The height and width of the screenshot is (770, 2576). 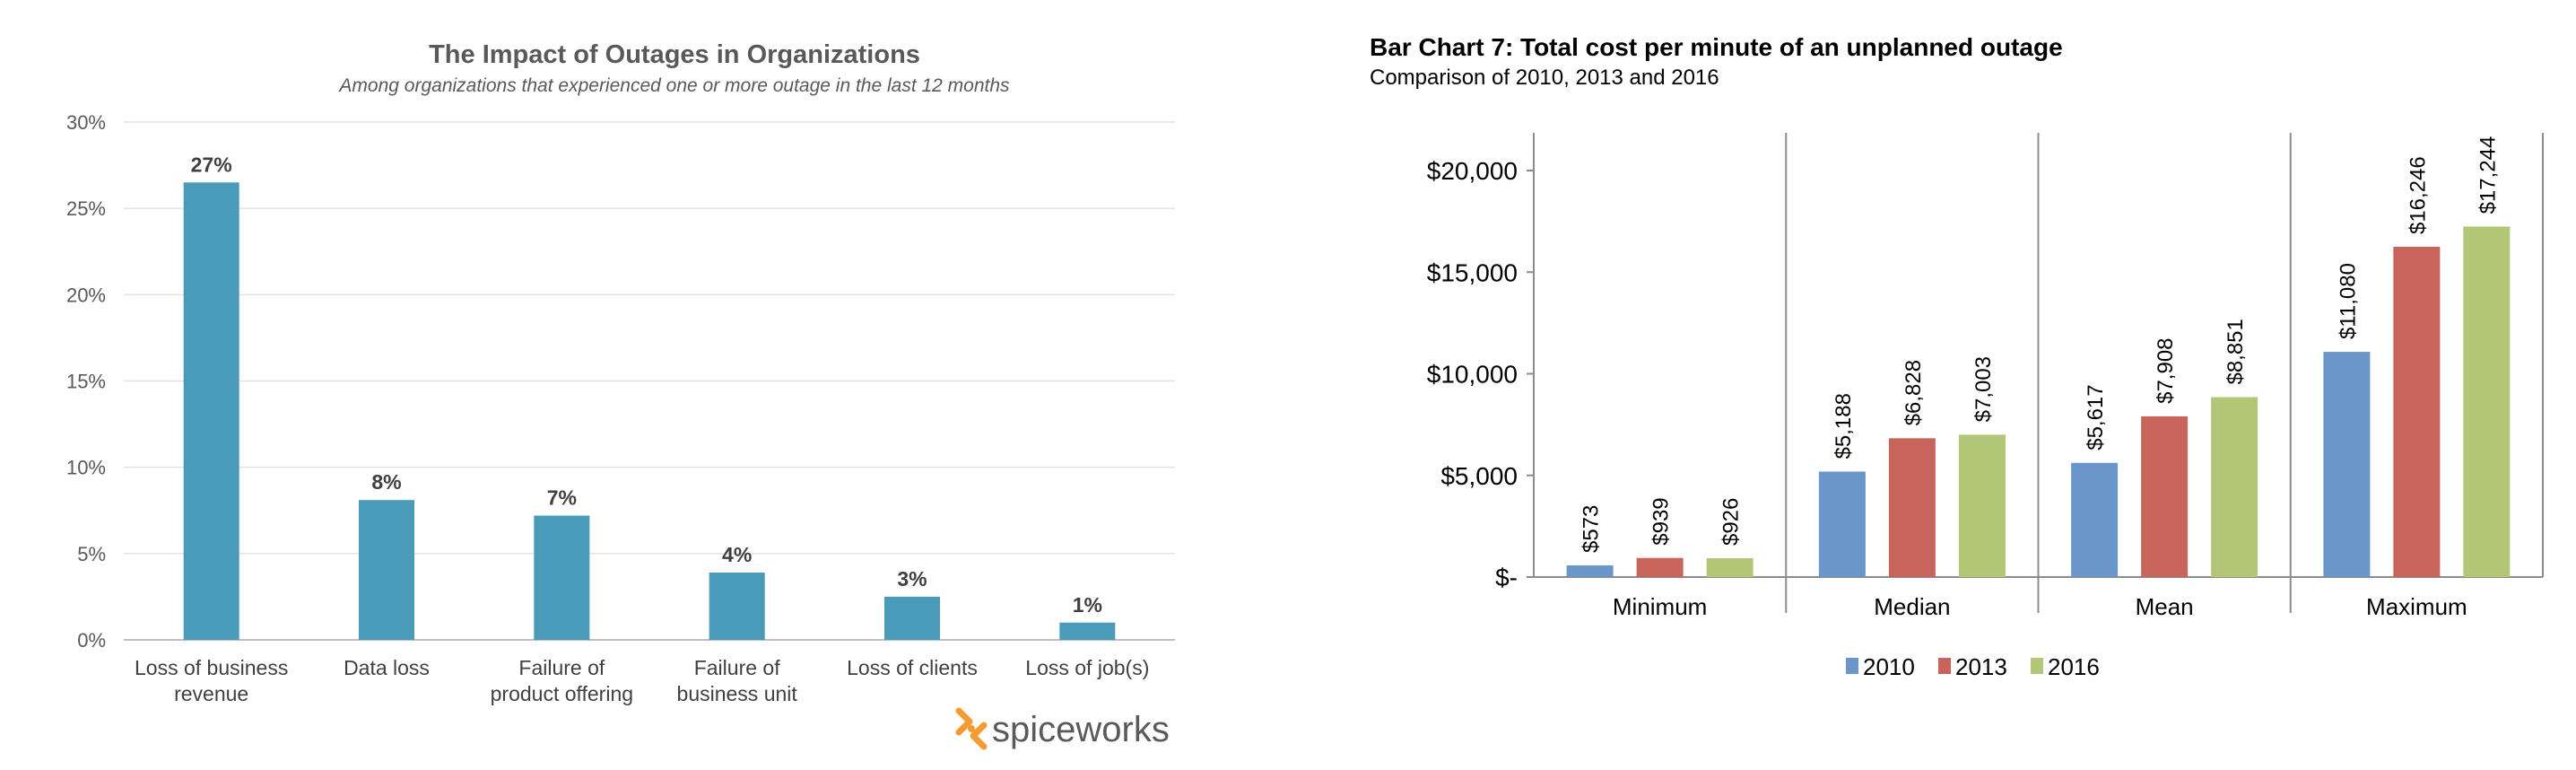 I want to click on right-data-label: $7,003, so click(x=1983, y=389).